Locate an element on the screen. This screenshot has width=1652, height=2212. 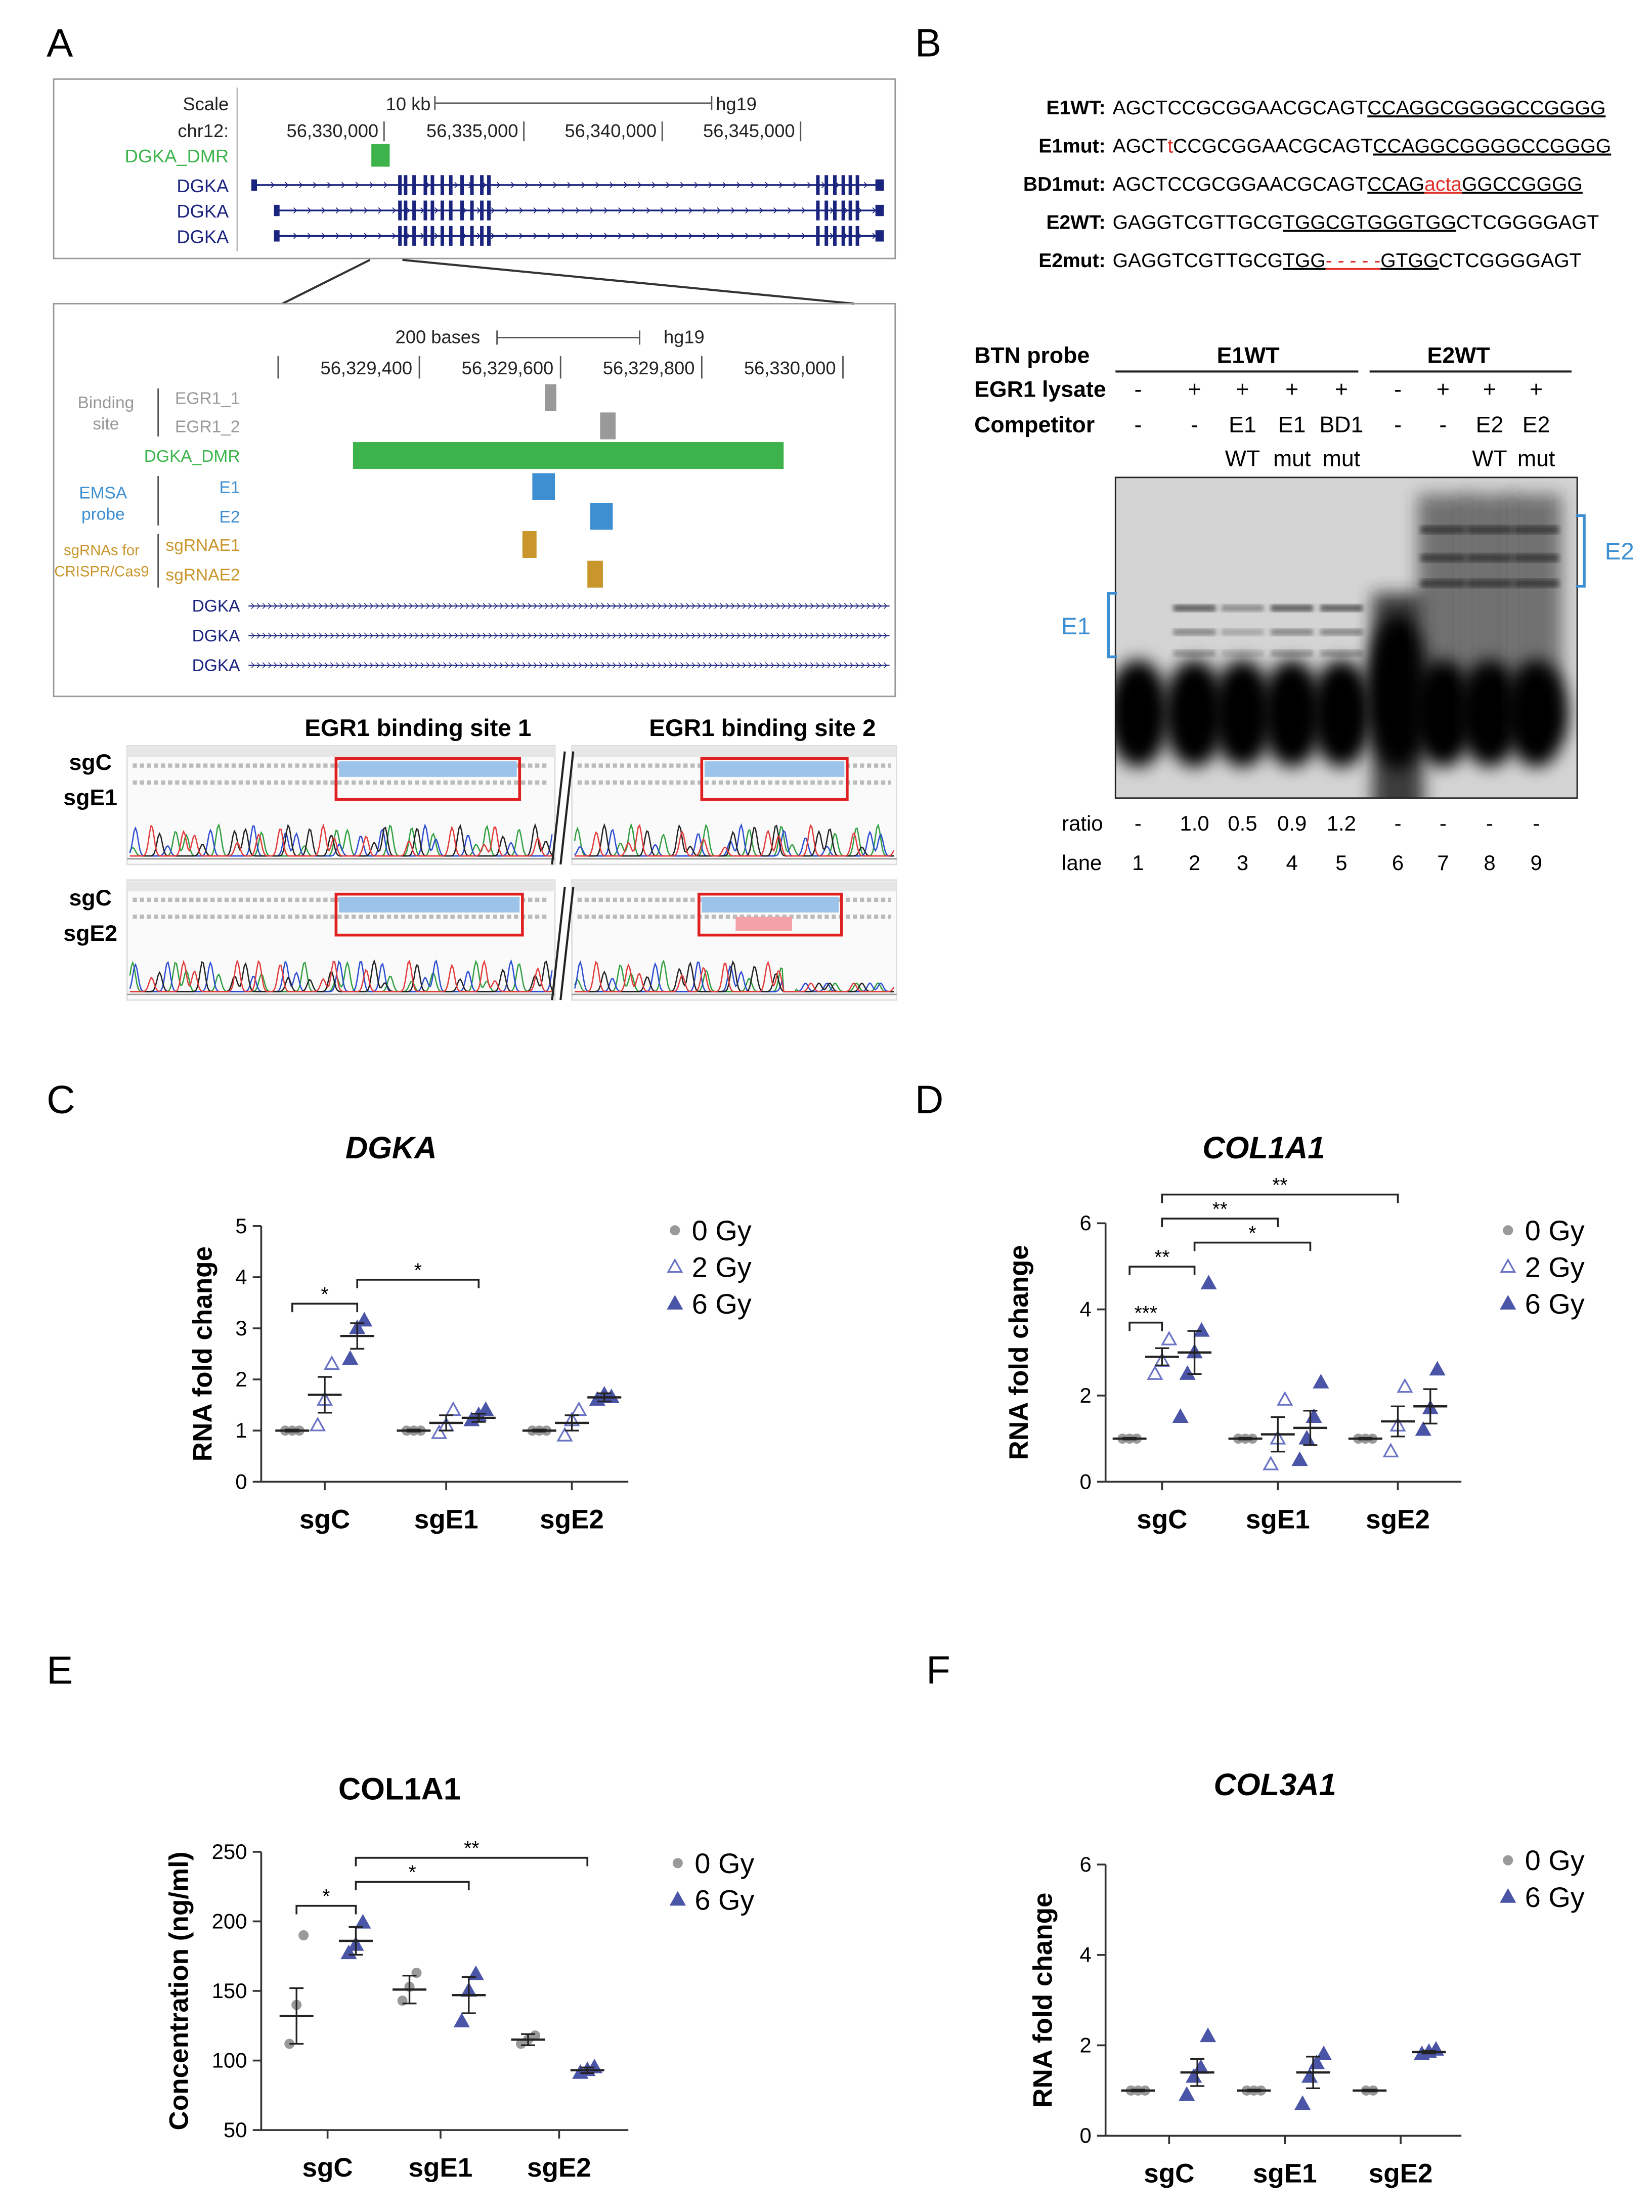
significance-label: * is located at coordinates (418, 1270).